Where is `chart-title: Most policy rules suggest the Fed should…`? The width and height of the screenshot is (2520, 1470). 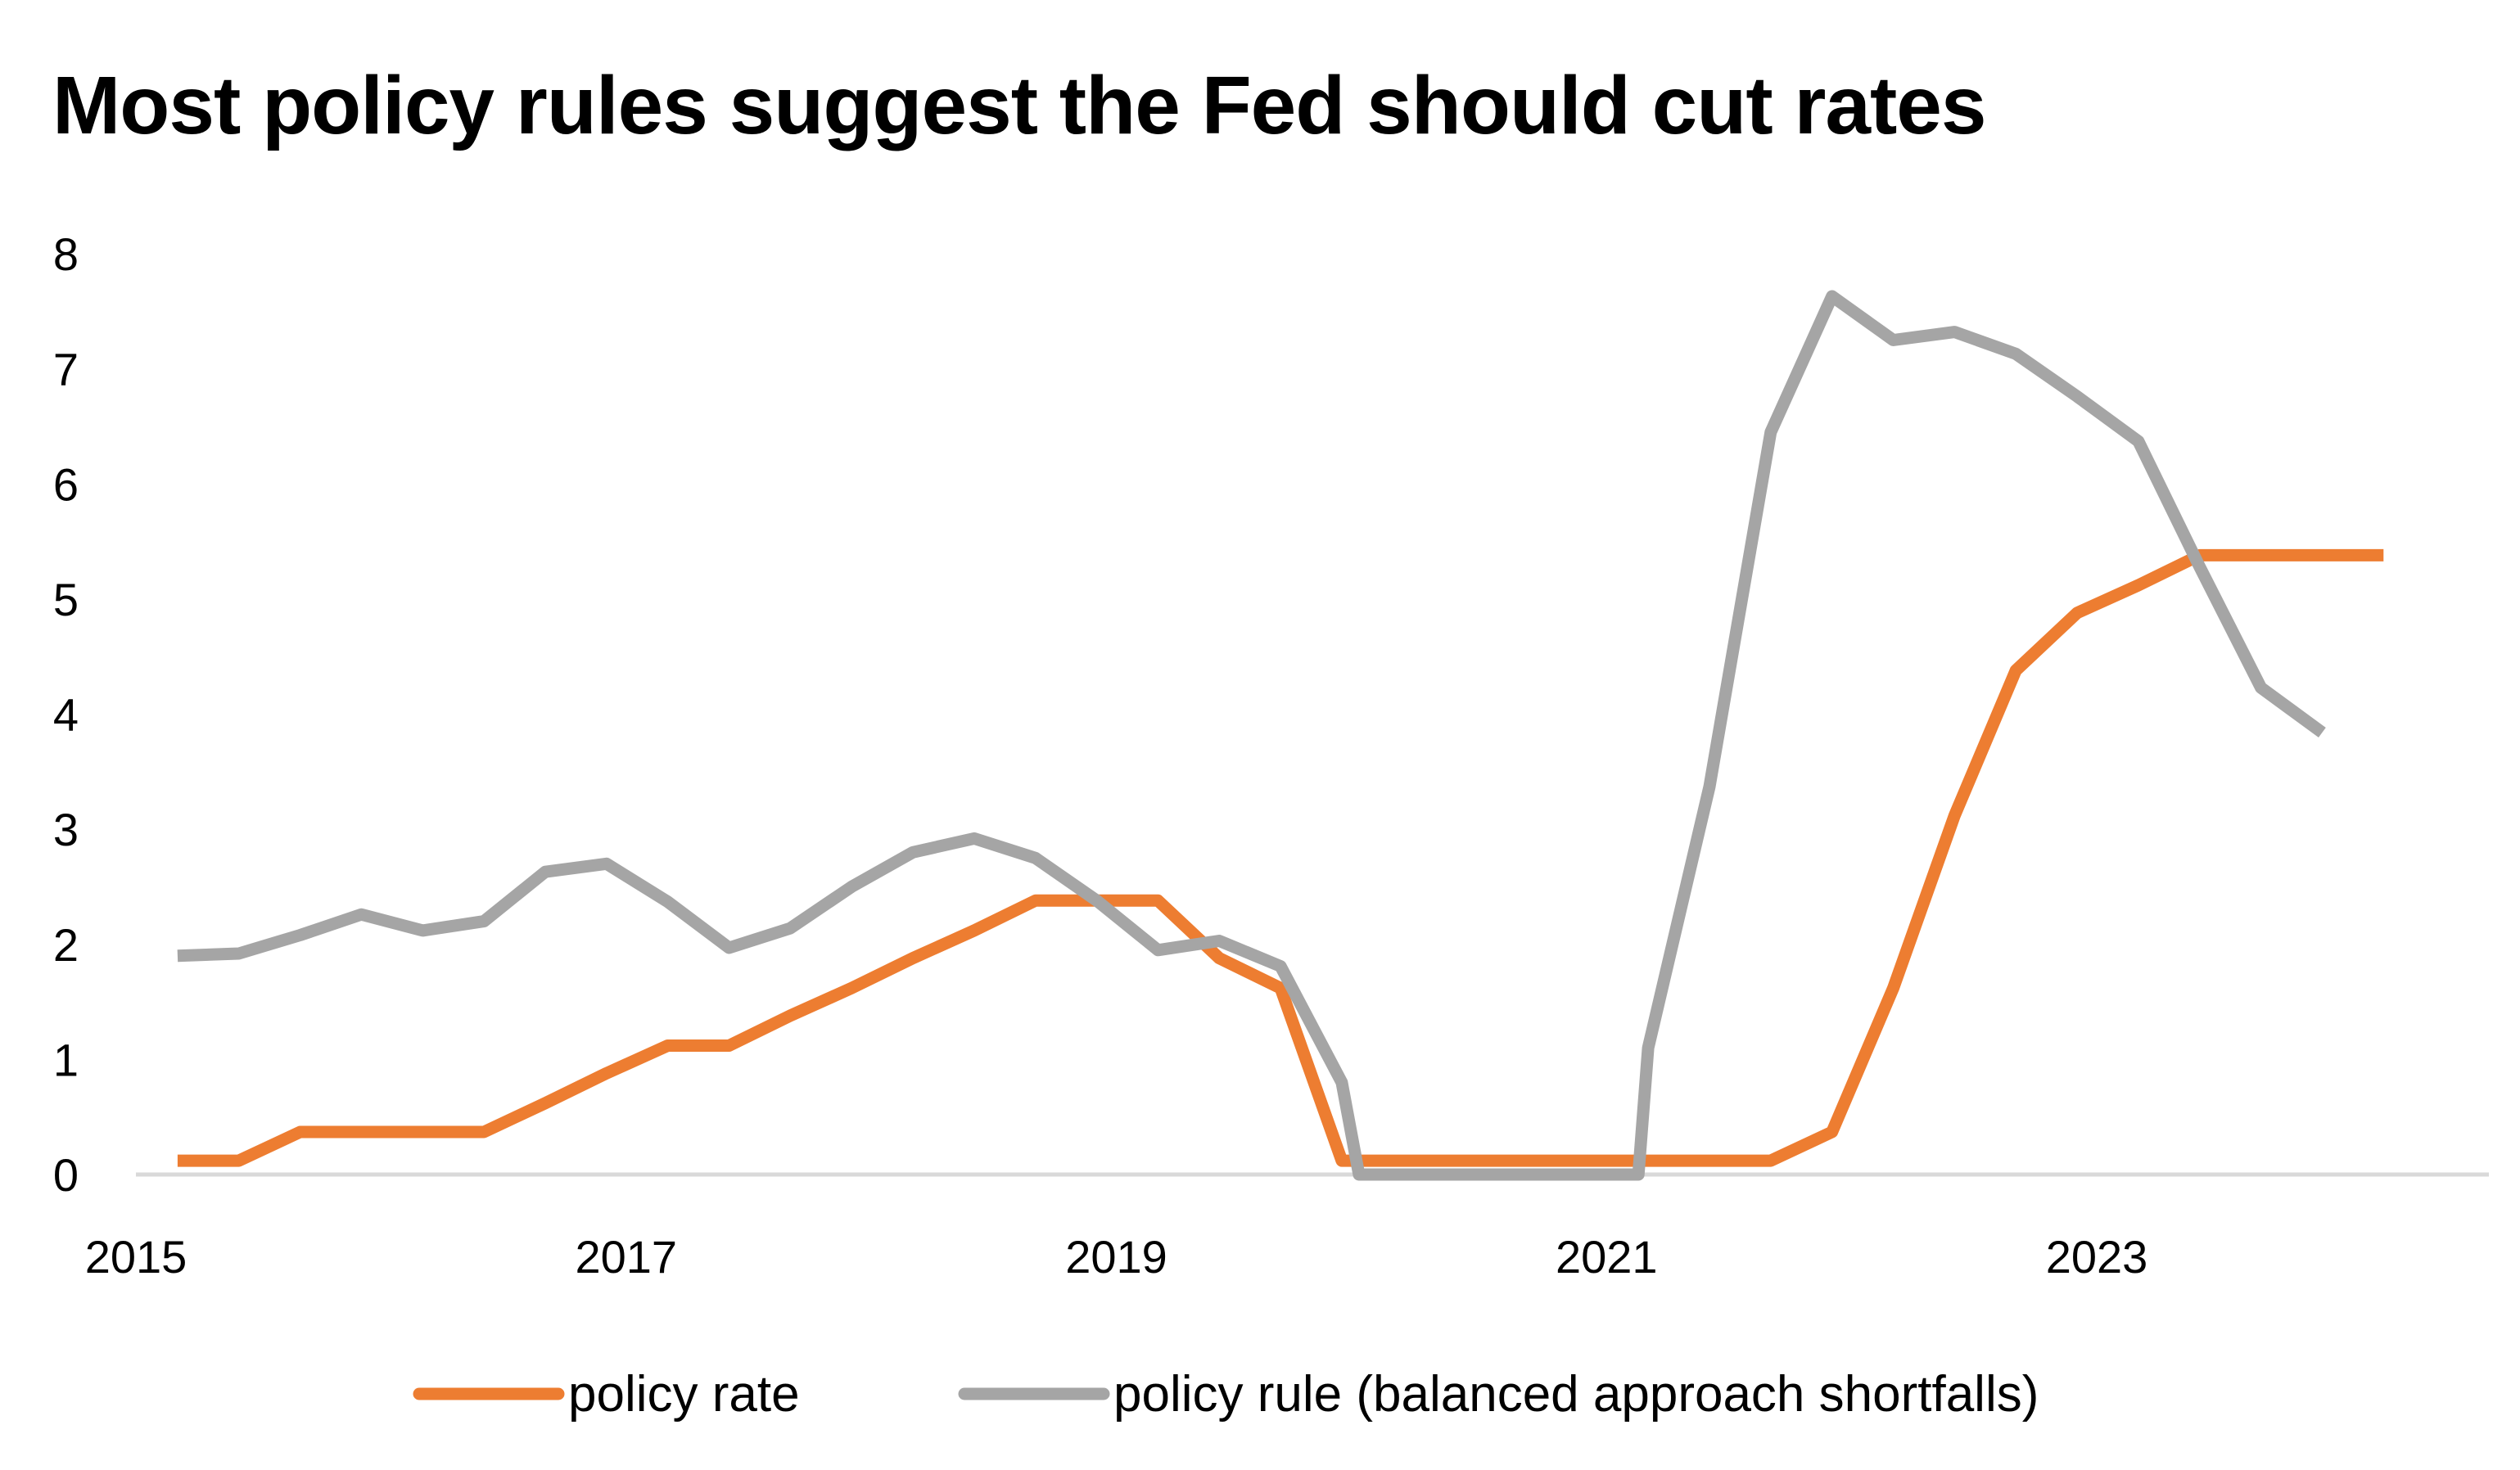
chart-title: Most policy rules suggest the Fed should… is located at coordinates (1019, 105).